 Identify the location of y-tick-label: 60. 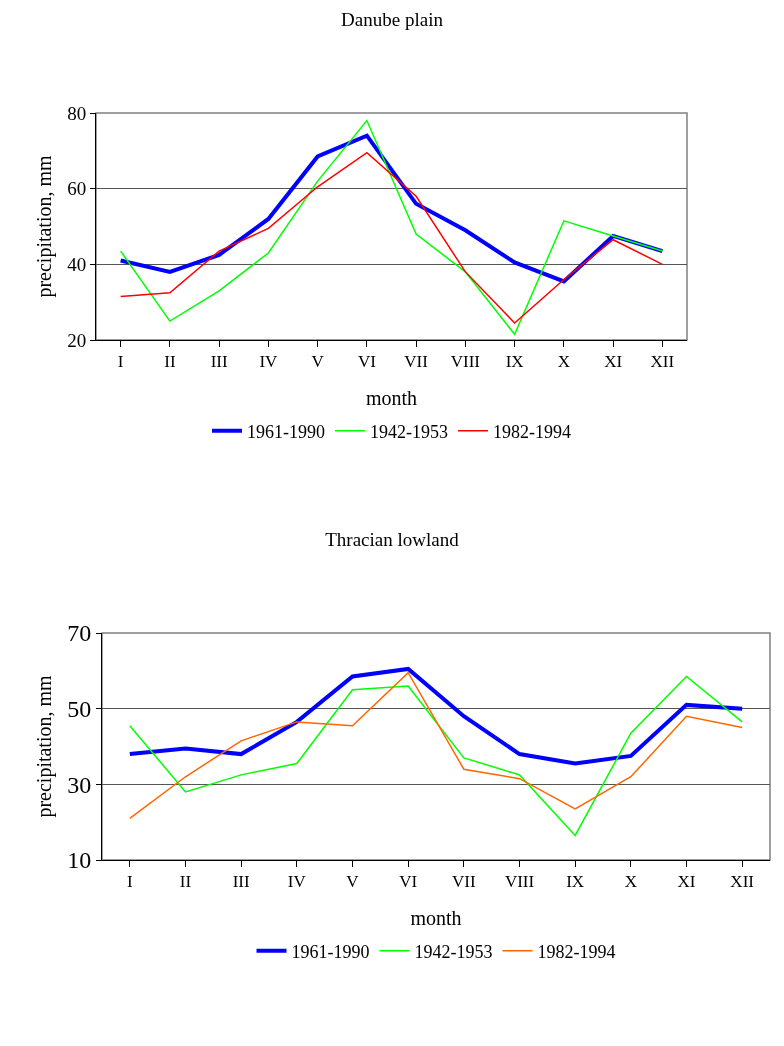
(77, 189).